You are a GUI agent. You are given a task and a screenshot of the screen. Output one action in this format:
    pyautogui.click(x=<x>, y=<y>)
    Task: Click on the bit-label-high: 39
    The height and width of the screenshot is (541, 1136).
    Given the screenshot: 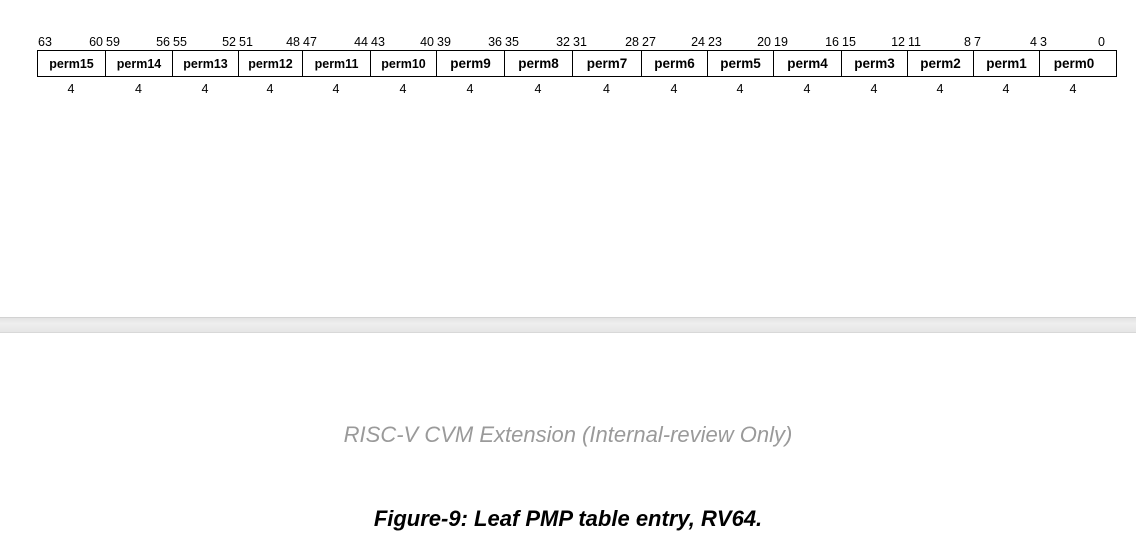 What is the action you would take?
    pyautogui.click(x=444, y=42)
    